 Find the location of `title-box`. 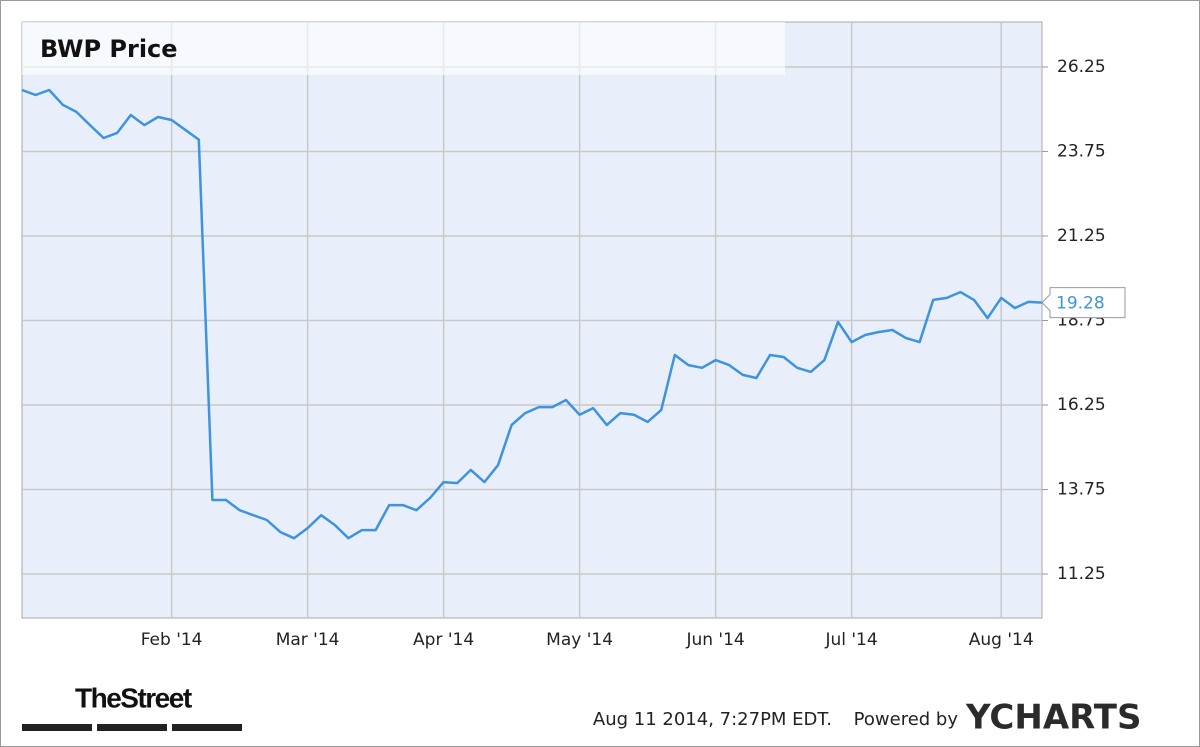

title-box is located at coordinates (403, 48).